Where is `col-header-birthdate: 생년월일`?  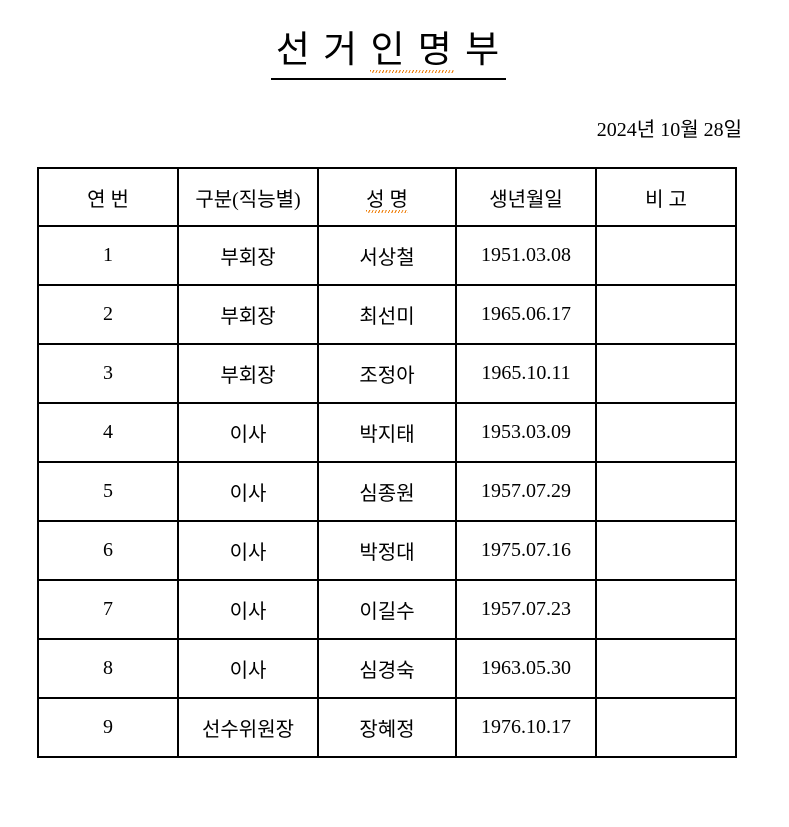
col-header-birthdate: 생년월일 is located at coordinates (526, 197).